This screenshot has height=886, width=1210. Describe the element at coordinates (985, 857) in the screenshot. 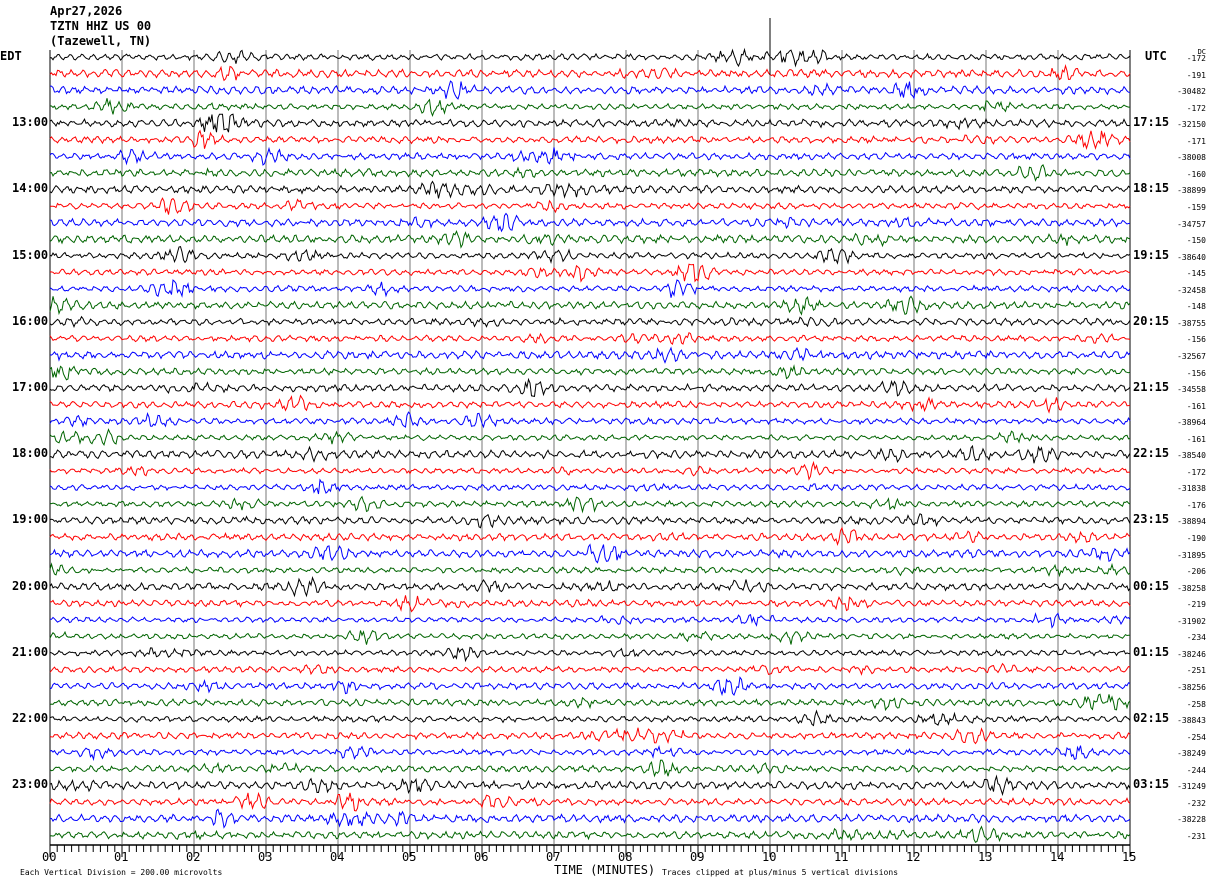

I see `x-tick-label: 13` at that location.